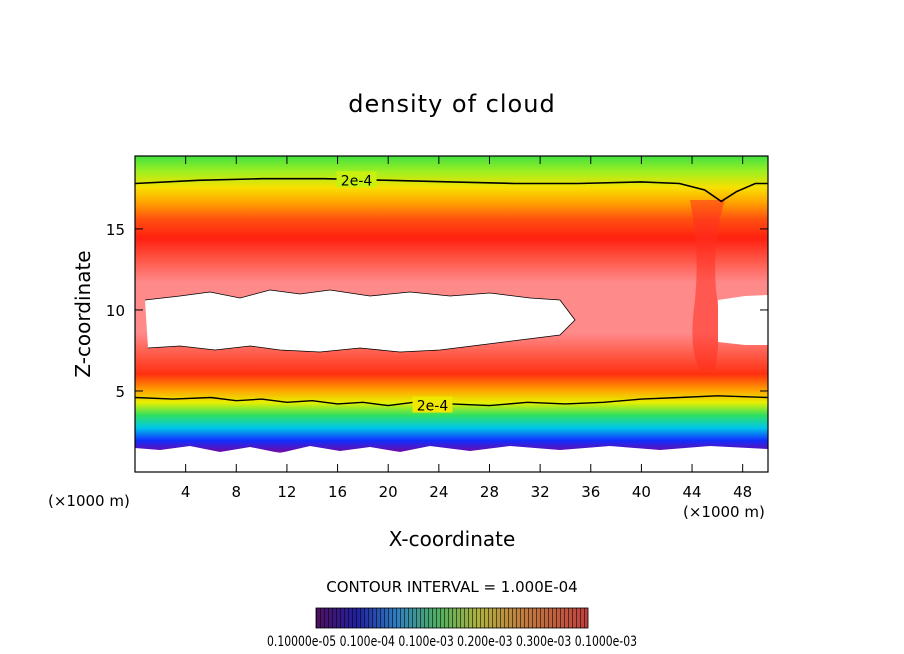 The image size is (904, 654). What do you see at coordinates (237, 492) in the screenshot?
I see `x-tick-label: 8` at bounding box center [237, 492].